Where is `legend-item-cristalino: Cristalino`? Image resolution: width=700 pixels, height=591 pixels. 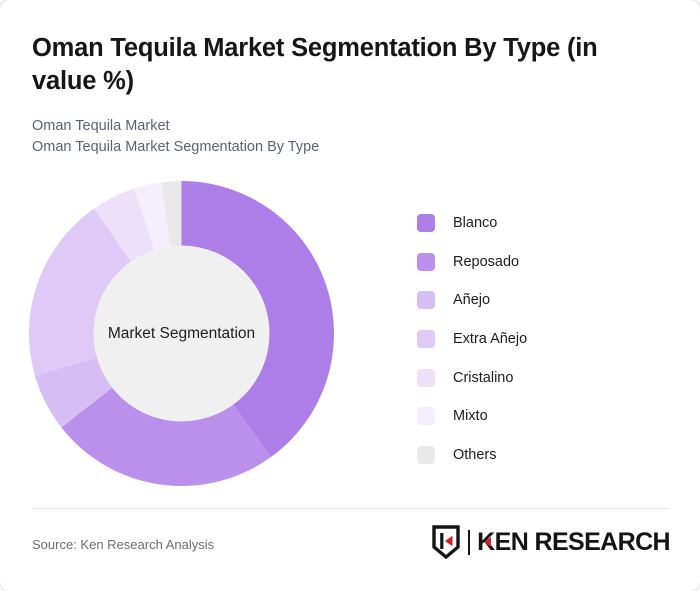 legend-item-cristalino: Cristalino is located at coordinates (542, 377).